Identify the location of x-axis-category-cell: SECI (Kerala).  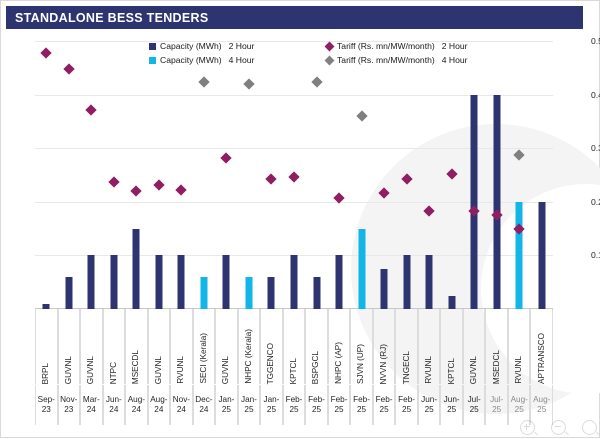
(204, 346).